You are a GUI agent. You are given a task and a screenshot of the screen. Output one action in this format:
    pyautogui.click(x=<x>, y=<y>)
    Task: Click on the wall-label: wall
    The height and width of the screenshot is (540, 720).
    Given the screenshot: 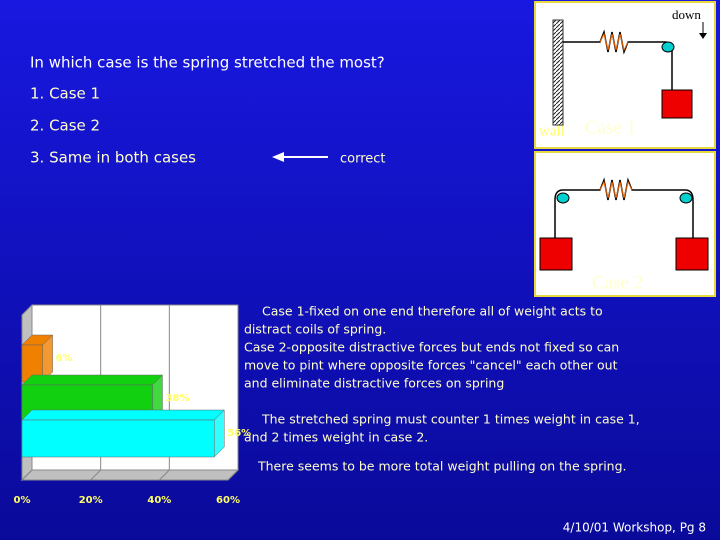 What is the action you would take?
    pyautogui.click(x=552, y=131)
    